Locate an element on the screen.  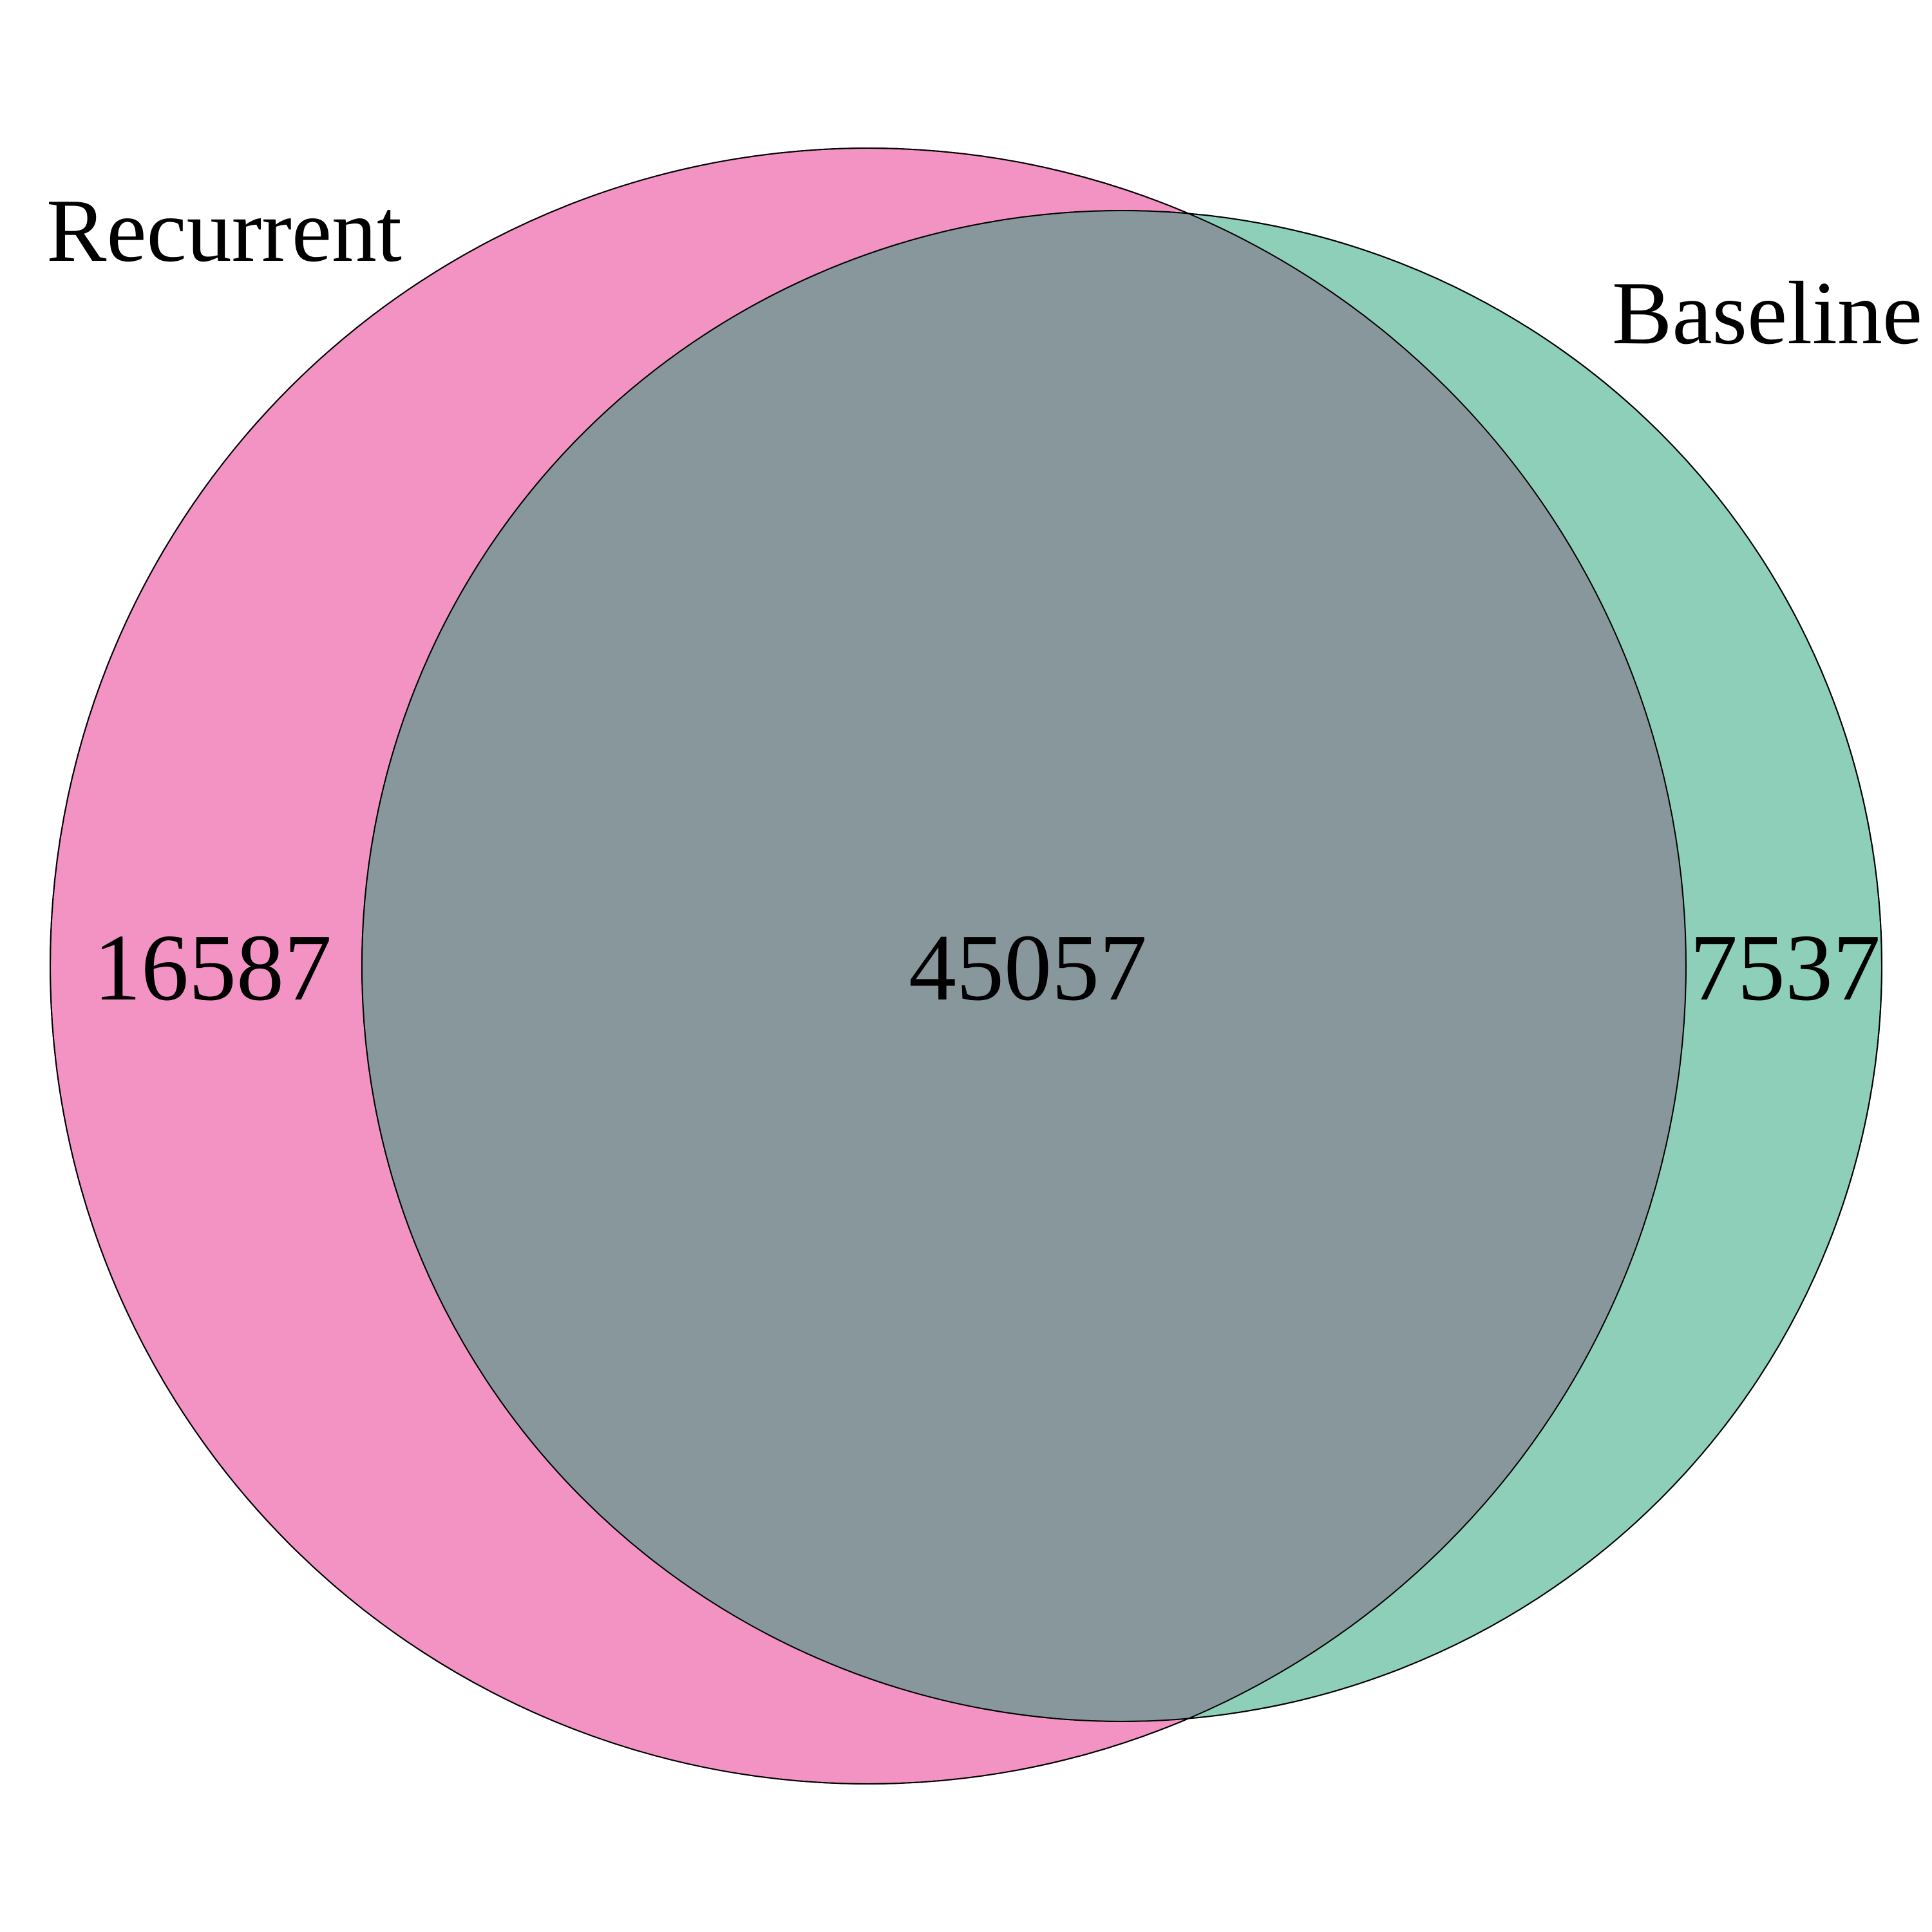
intersection-count: 45057 is located at coordinates (1028, 968).